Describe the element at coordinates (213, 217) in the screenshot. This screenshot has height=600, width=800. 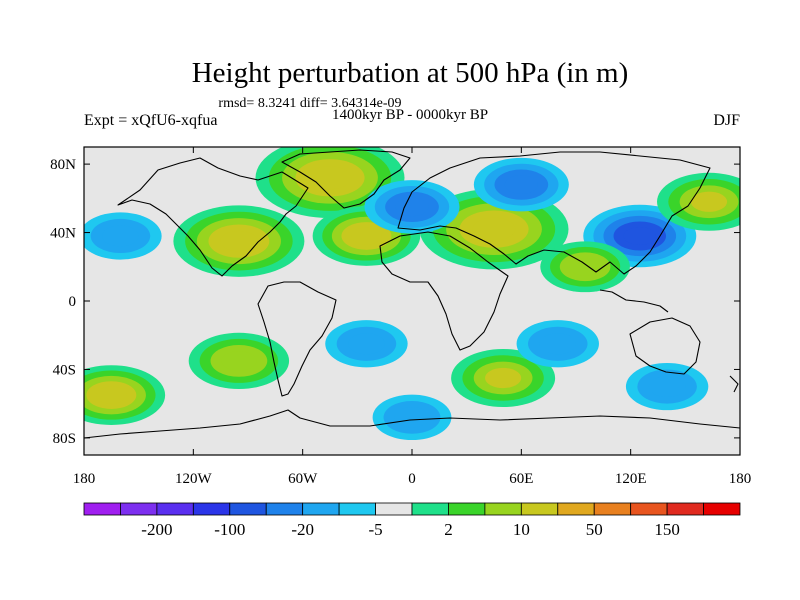
I see `coast-north-america` at that location.